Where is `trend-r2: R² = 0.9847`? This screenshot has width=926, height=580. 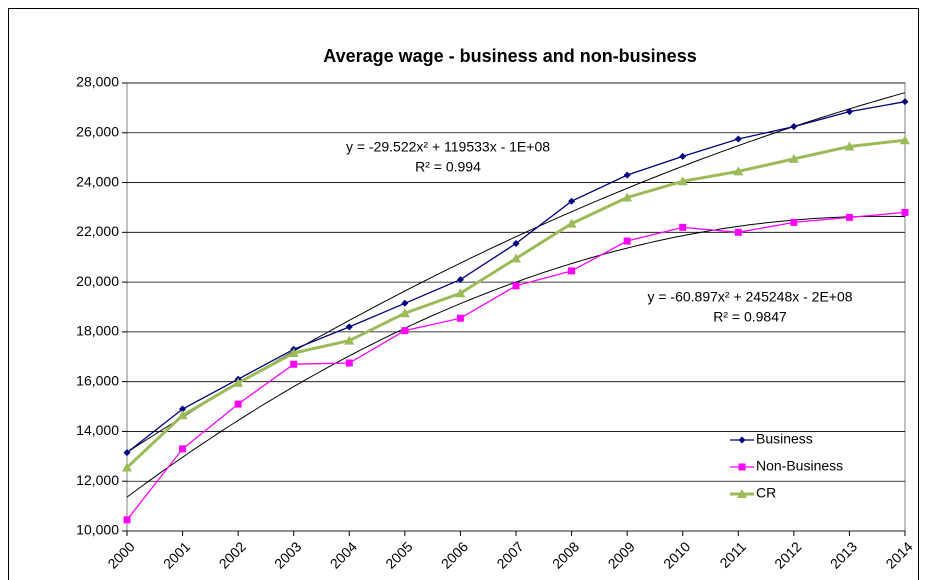
trend-r2: R² = 0.9847 is located at coordinates (750, 317).